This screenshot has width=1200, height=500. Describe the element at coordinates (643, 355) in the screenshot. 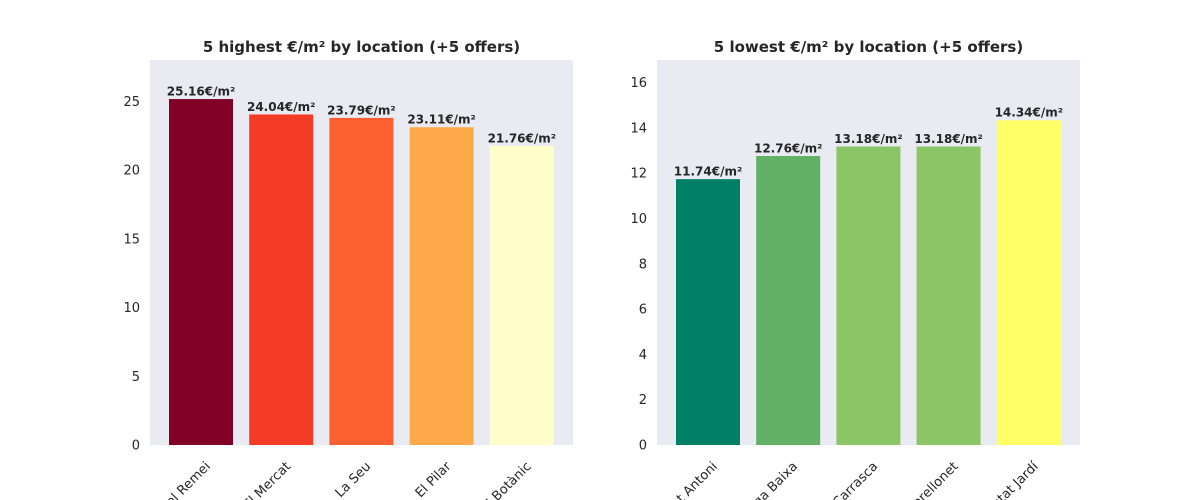

I see `y-tick-label-lowest: 4` at that location.